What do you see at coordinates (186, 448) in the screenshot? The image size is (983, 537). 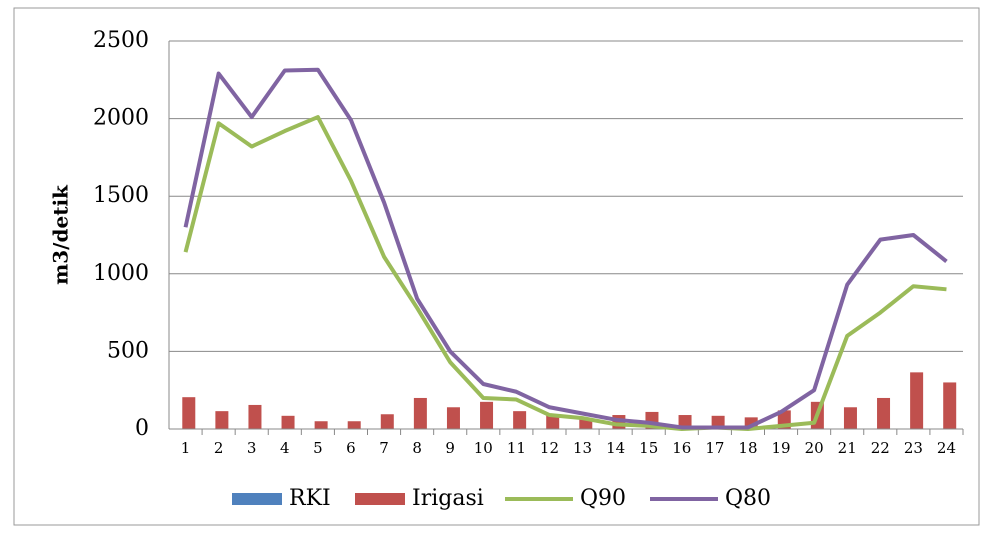 I see `x-tick-label: 1` at bounding box center [186, 448].